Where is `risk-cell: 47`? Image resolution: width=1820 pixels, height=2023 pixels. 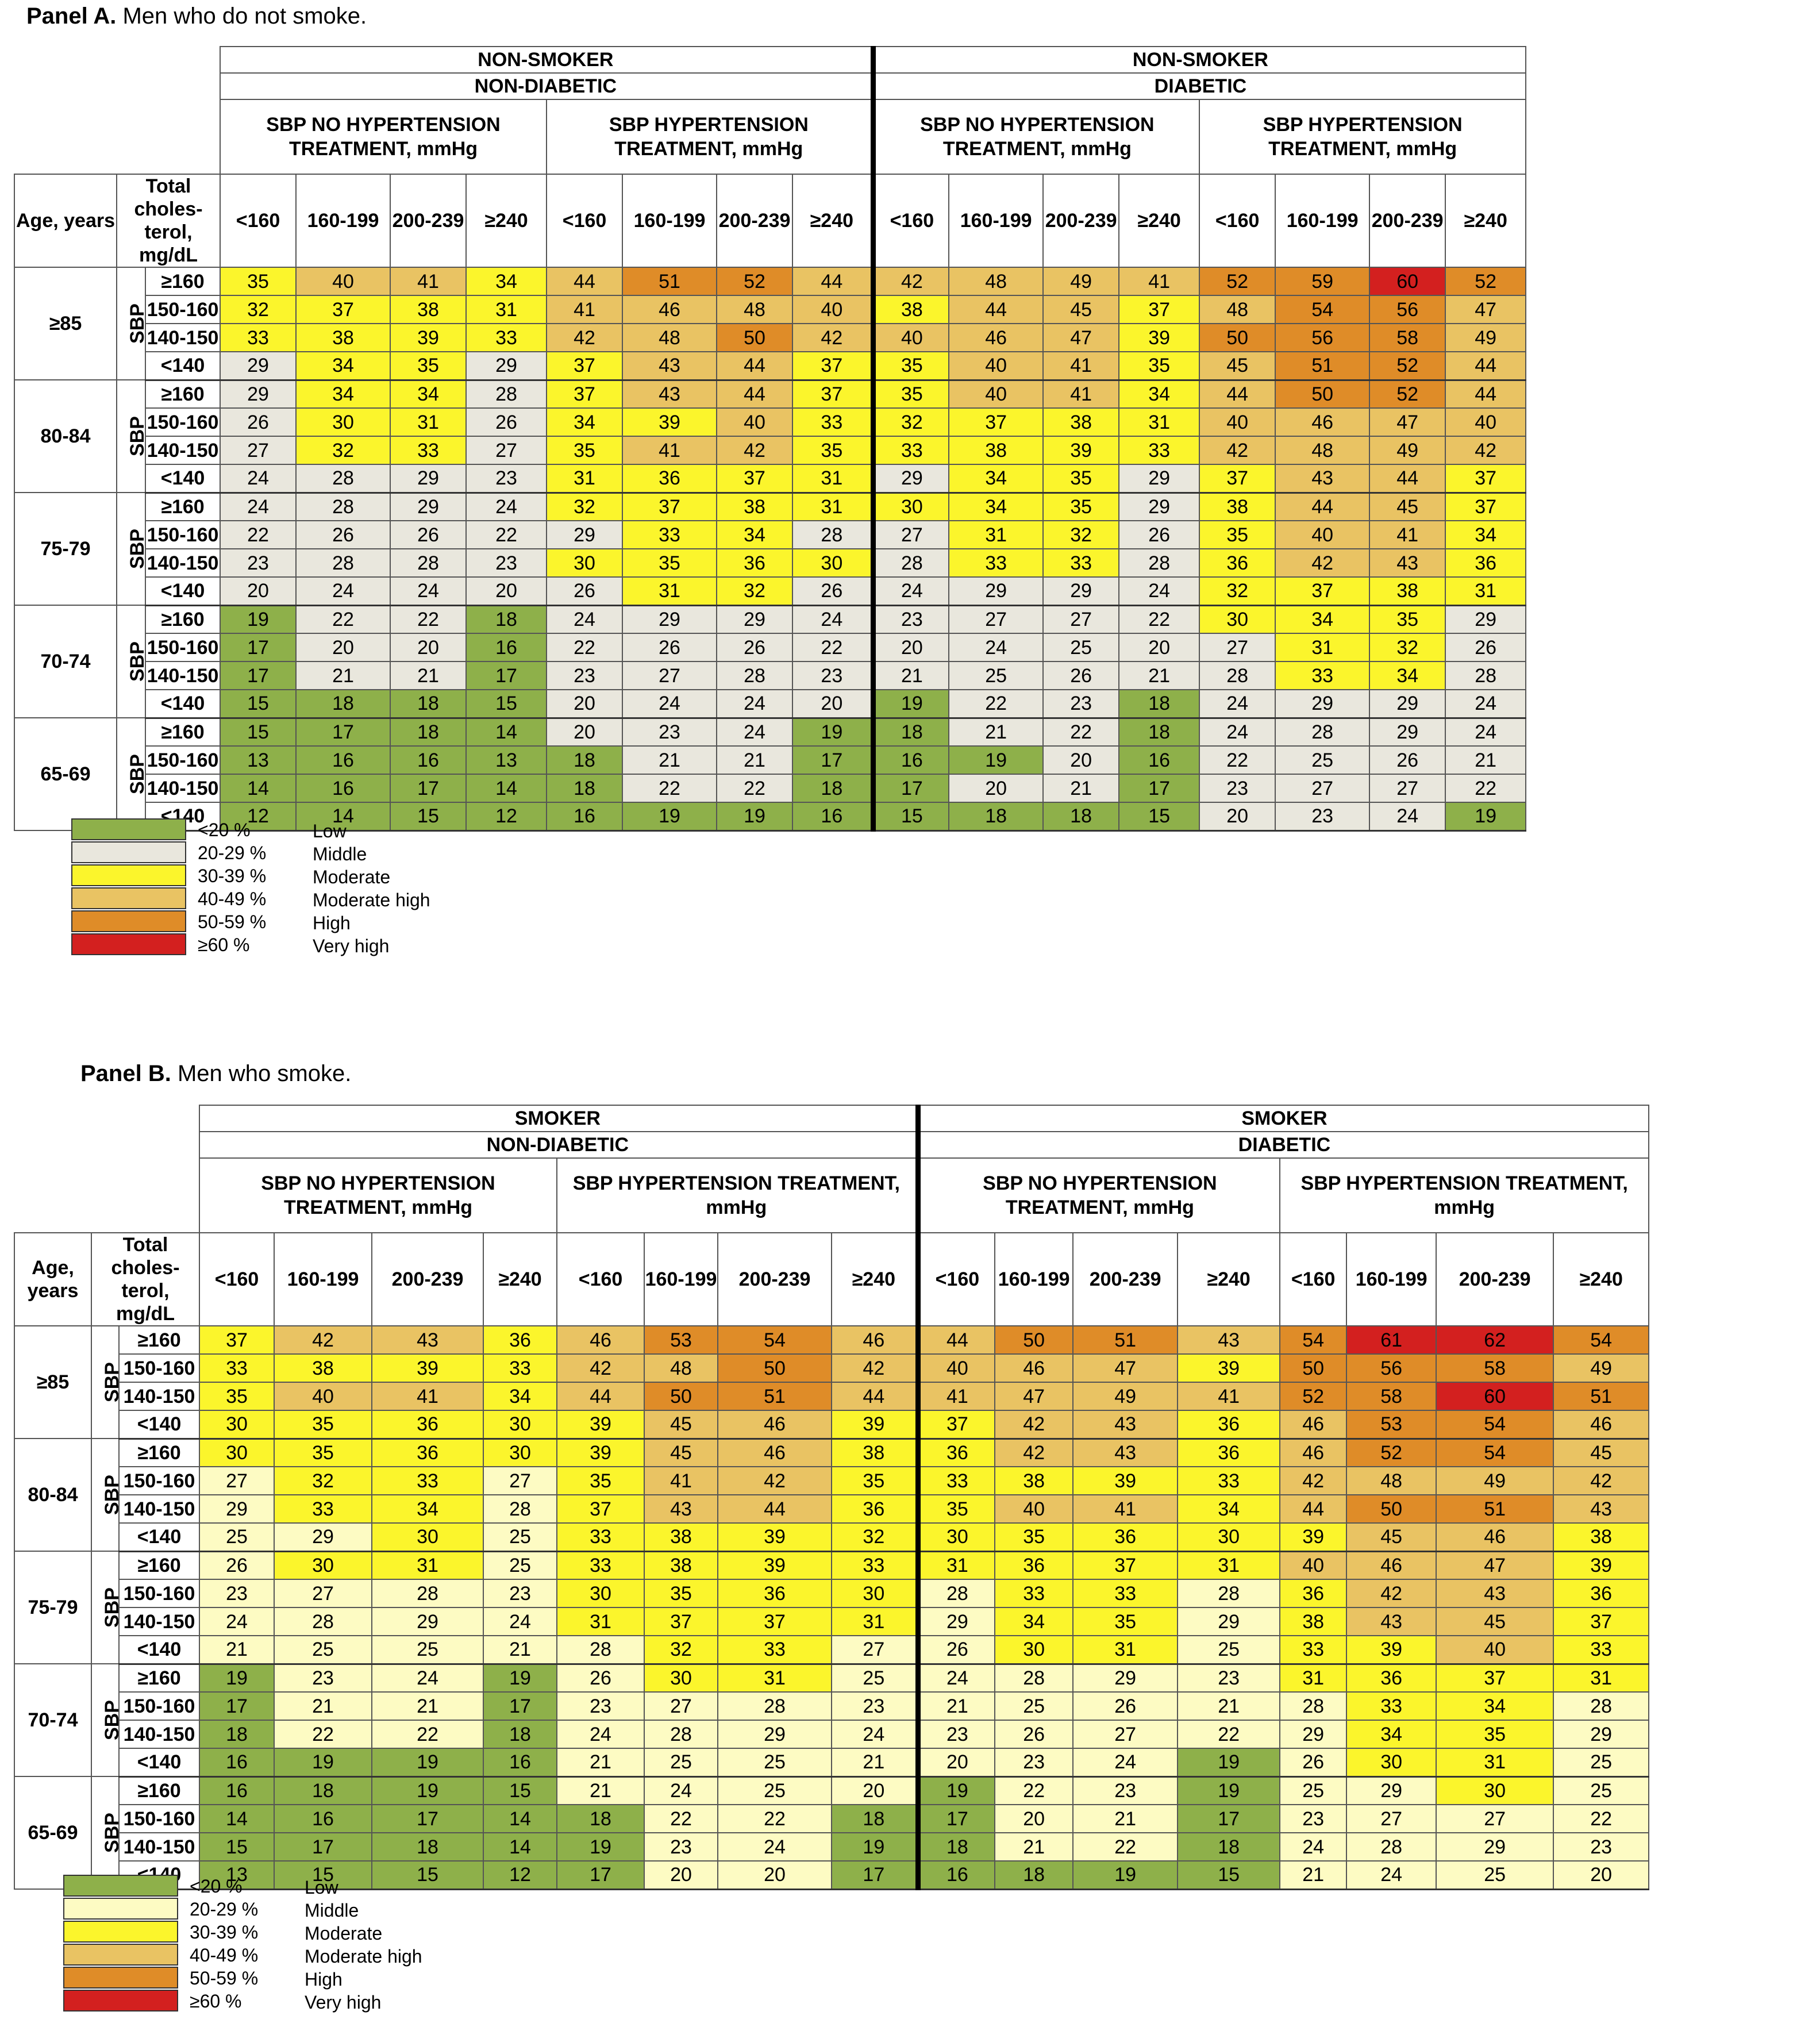 risk-cell: 47 is located at coordinates (1081, 337).